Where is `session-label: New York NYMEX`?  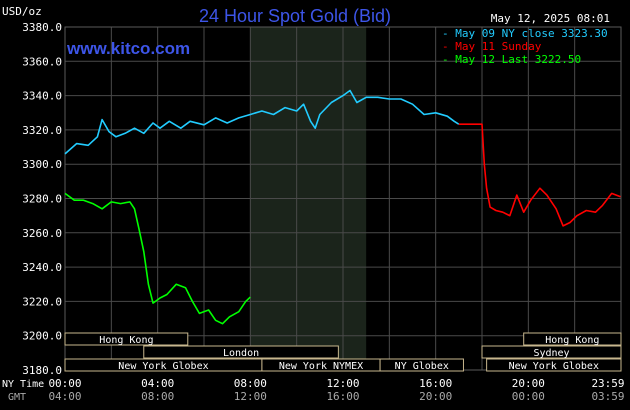 session-label: New York NYMEX is located at coordinates (321, 366).